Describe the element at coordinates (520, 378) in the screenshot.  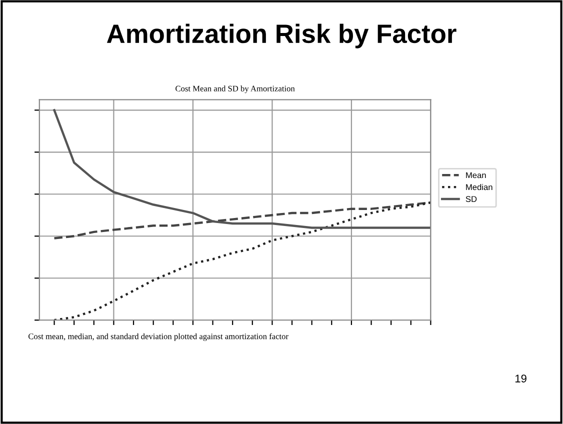
I see `text: 19` at that location.